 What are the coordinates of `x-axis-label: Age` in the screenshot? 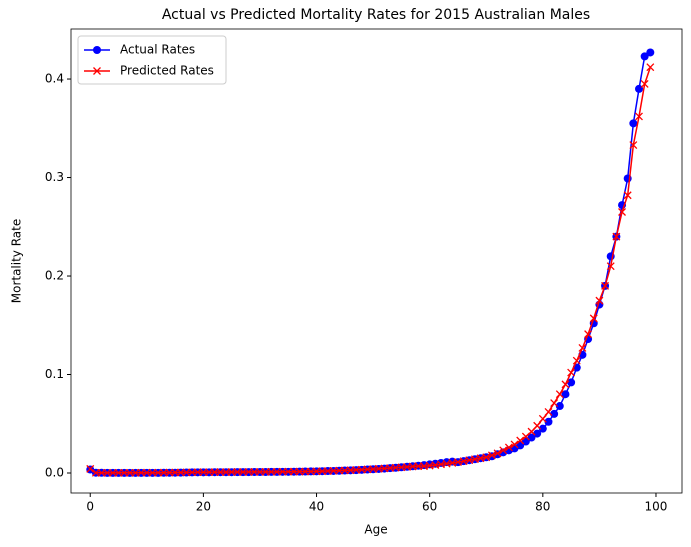 It's located at (375, 530).